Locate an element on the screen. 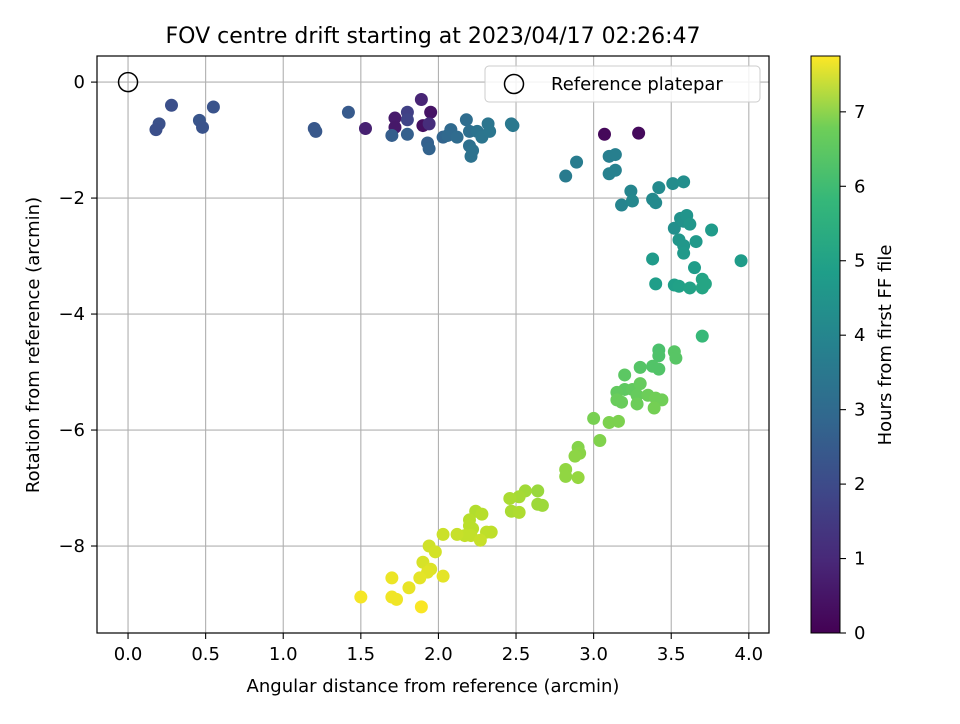  legend-label: Reference platepar is located at coordinates (637, 84).